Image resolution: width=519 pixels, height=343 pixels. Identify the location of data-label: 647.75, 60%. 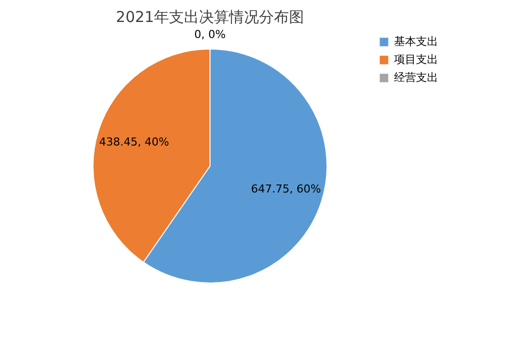
(285, 189).